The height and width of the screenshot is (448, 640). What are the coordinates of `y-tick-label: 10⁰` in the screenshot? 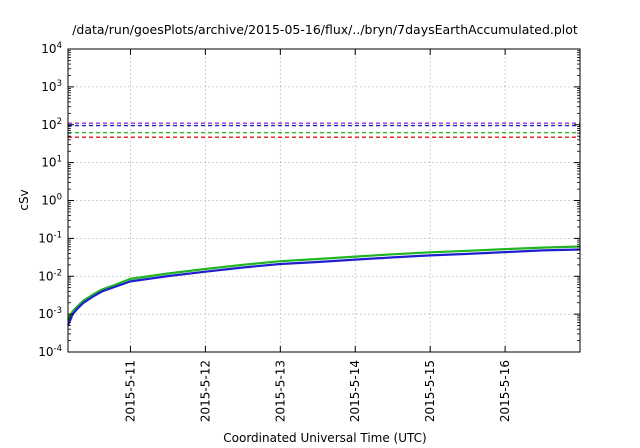 It's located at (51, 200).